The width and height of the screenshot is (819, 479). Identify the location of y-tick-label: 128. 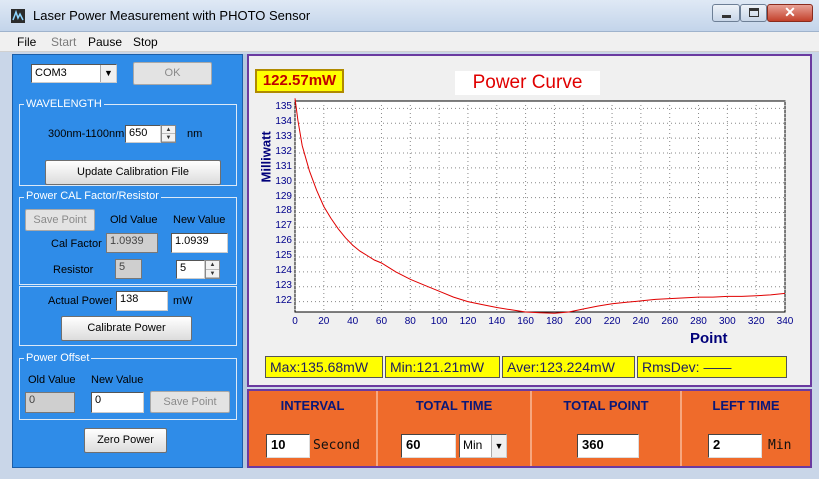
(283, 211).